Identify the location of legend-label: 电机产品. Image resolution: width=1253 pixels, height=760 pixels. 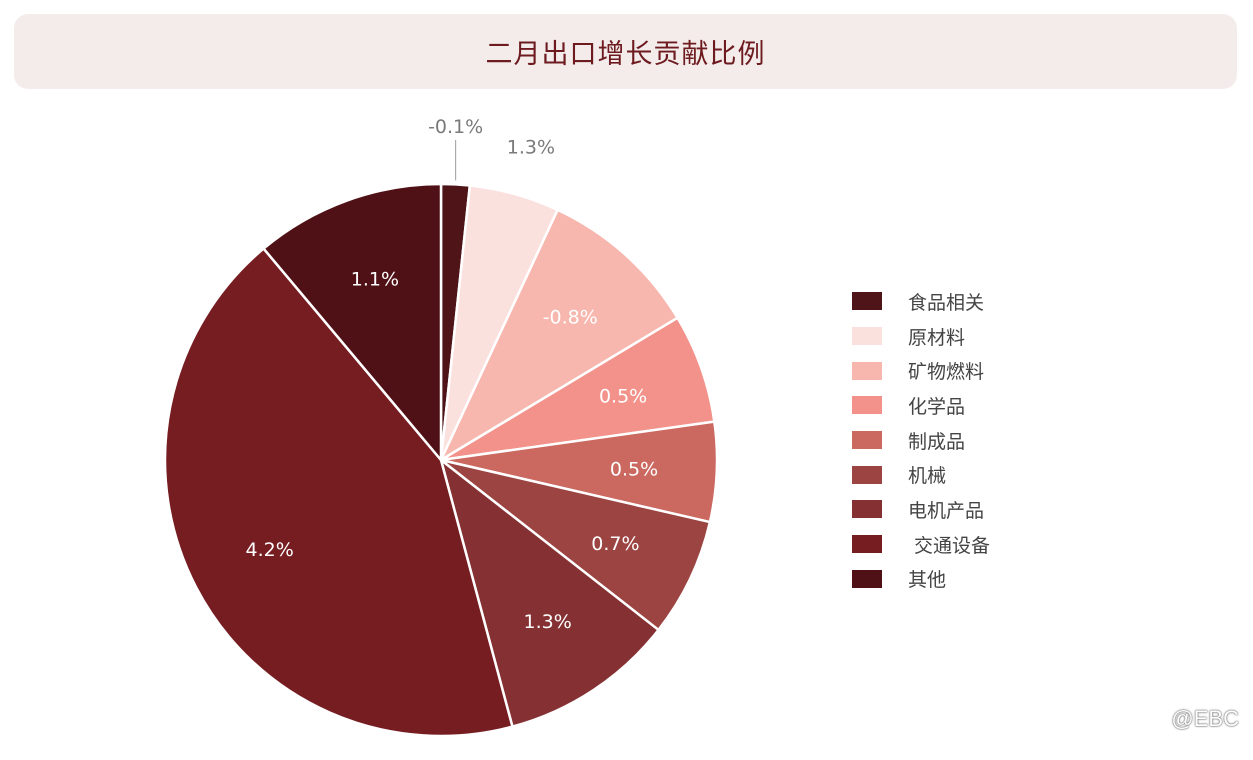
(946, 510).